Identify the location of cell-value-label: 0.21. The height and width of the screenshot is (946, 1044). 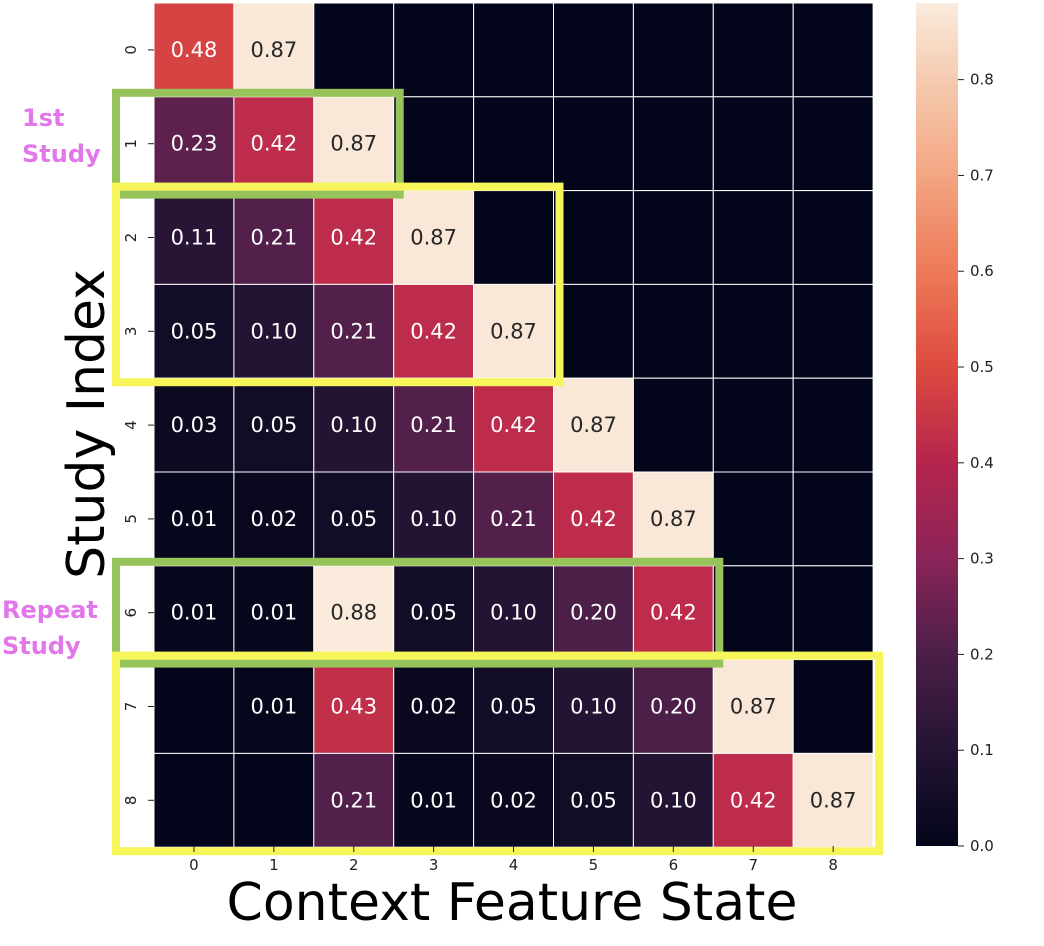
(513, 519).